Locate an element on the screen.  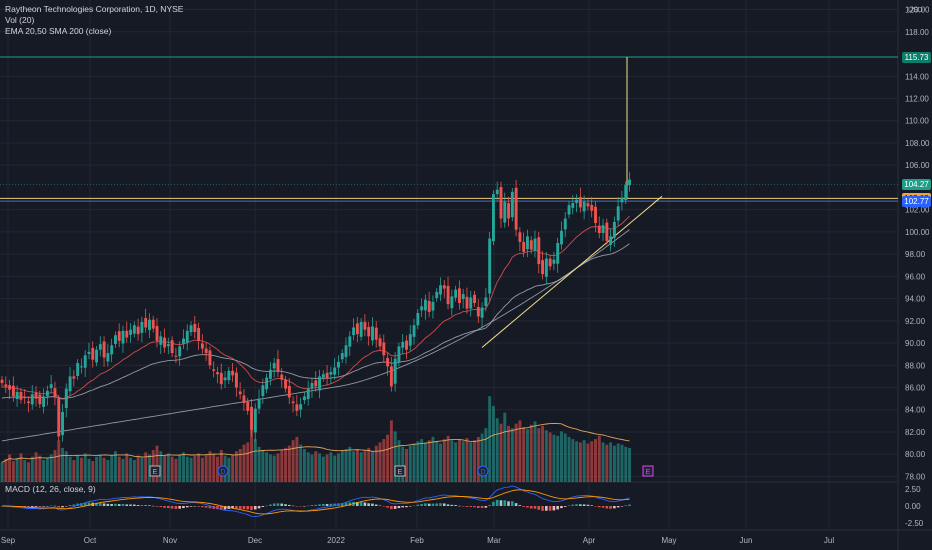
price-tag: 104.27 is located at coordinates (916, 184).